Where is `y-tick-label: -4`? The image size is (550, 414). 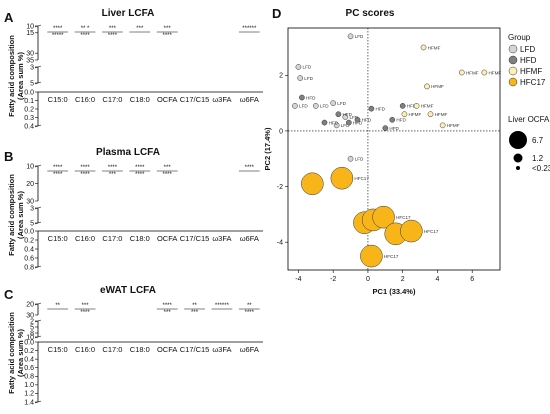
y-tick-label: -4 is located at coordinates (280, 243).